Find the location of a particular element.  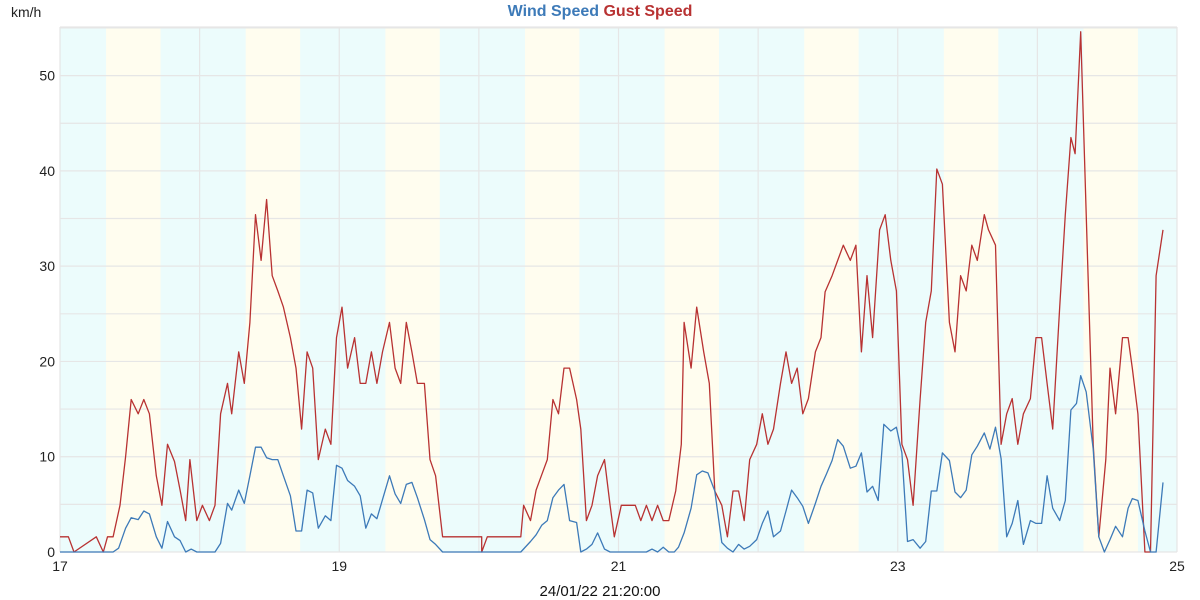

y-axis-unit-label: km/h is located at coordinates (26, 12).